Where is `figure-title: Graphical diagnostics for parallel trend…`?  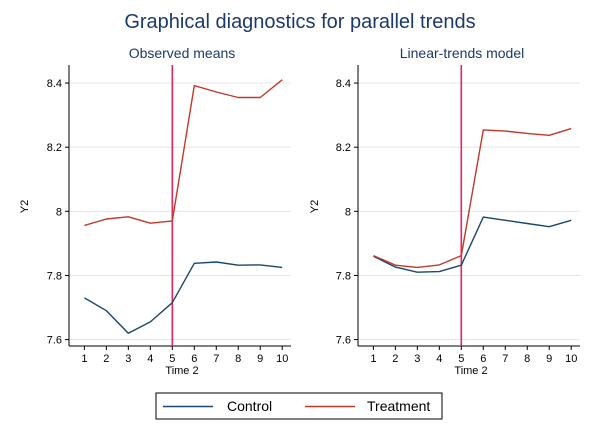
figure-title: Graphical diagnostics for parallel trend… is located at coordinates (299, 22).